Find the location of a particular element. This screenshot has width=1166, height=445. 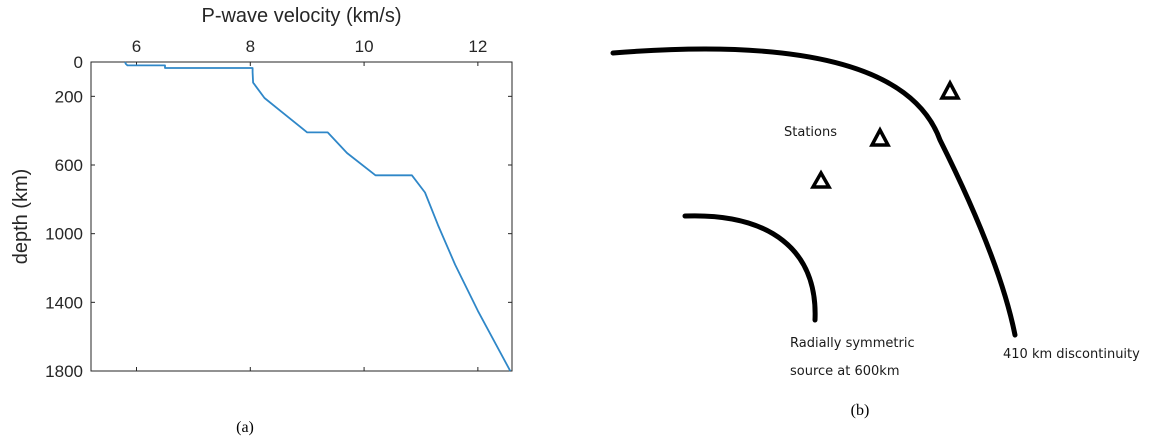

y-tick-label: 1400 is located at coordinates (64, 302).